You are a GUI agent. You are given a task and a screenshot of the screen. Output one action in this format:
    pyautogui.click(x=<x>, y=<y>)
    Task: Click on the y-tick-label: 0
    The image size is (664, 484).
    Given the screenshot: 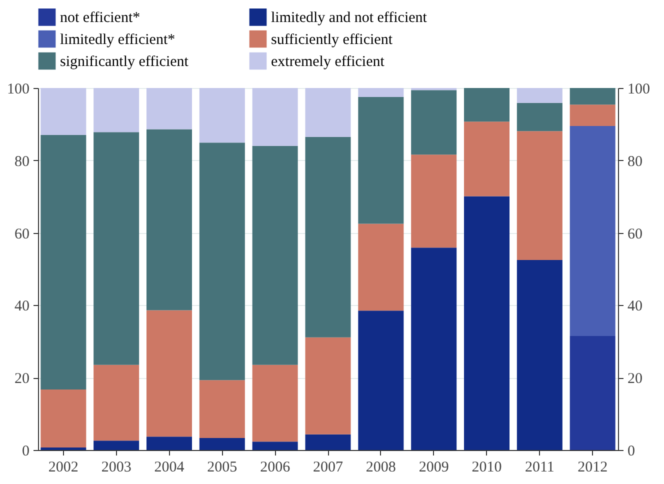 What is the action you would take?
    pyautogui.click(x=26, y=452)
    